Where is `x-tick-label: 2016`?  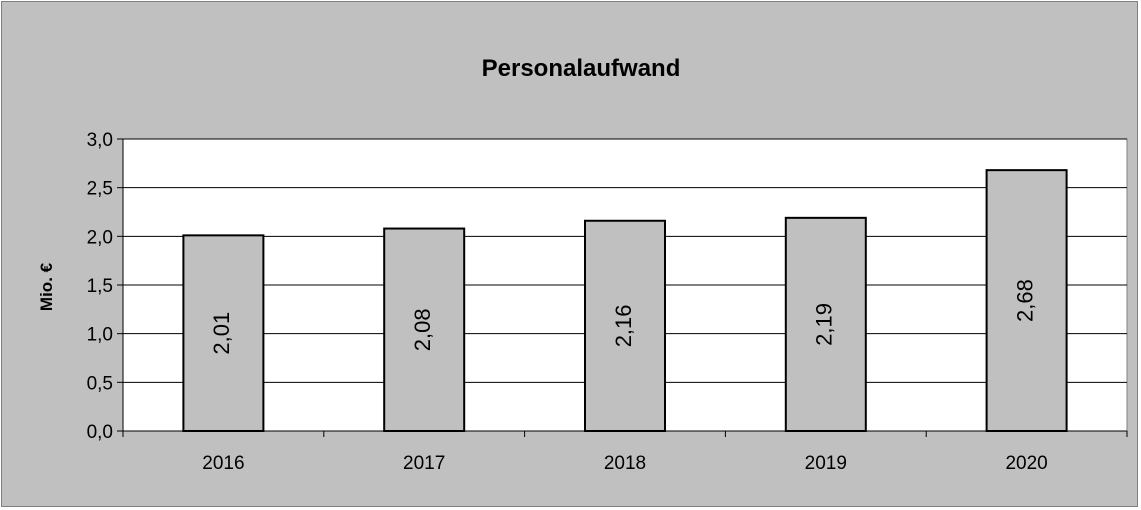
x-tick-label: 2016 is located at coordinates (223, 463).